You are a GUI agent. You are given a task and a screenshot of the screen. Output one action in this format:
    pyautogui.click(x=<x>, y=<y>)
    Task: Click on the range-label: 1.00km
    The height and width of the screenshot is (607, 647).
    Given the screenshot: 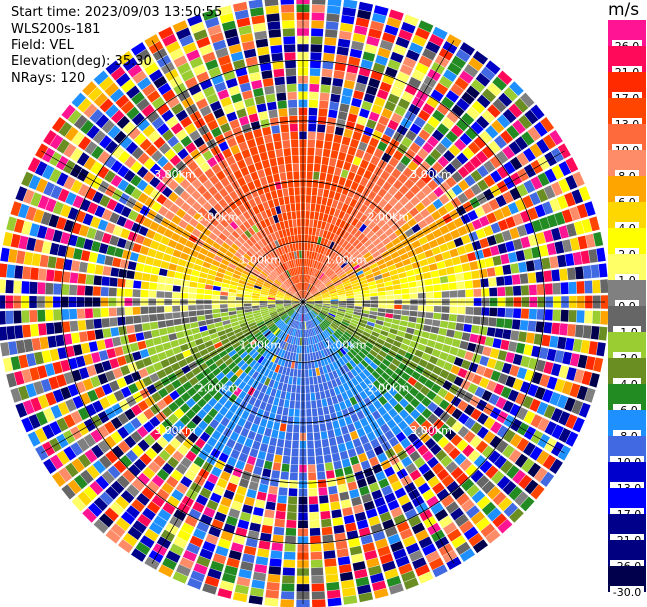 What is the action you would take?
    pyautogui.click(x=346, y=259)
    